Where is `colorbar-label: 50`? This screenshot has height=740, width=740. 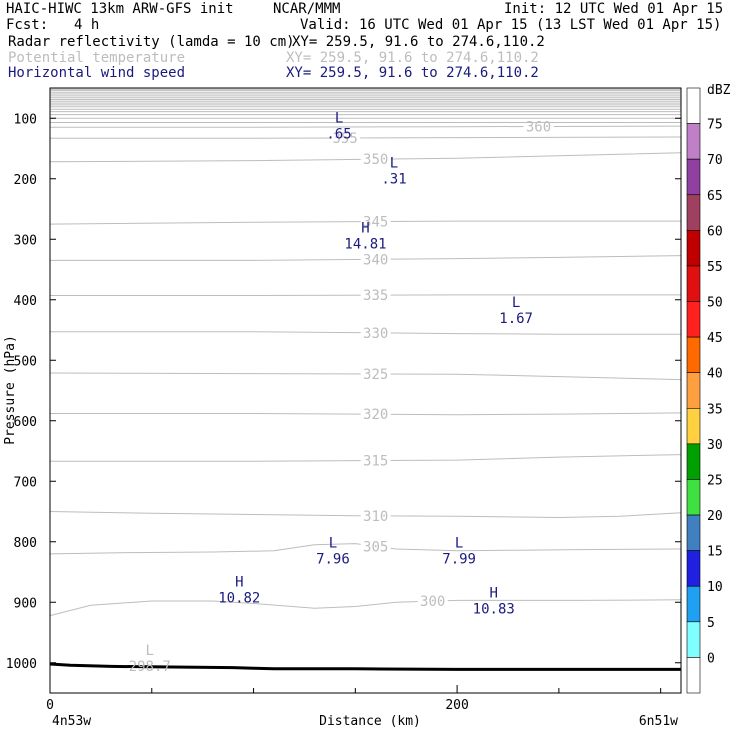 colorbar-label: 50 is located at coordinates (715, 303).